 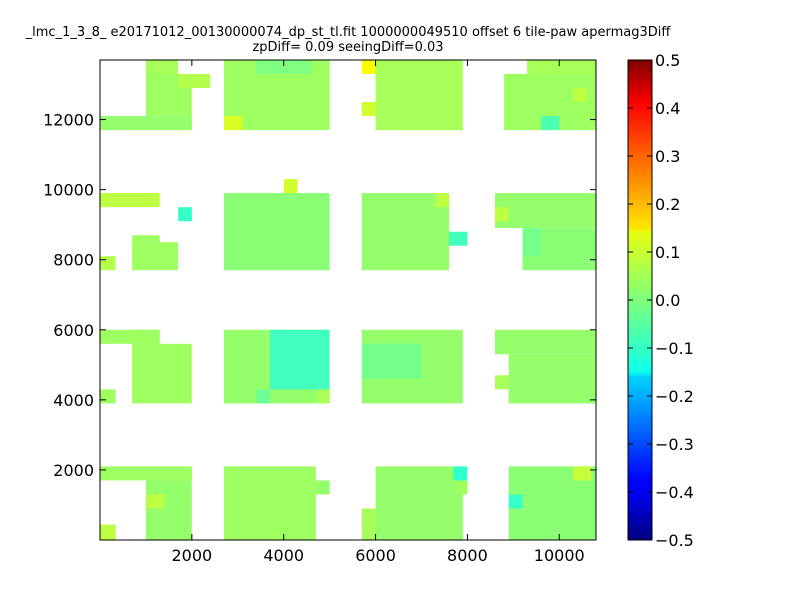 I want to click on colorbar-axis: 0.5 0.4 0.3 0.2 0.1 0.0 −0.1 −0.2 −0.3 −0.4 −0.5, so click(x=661, y=300).